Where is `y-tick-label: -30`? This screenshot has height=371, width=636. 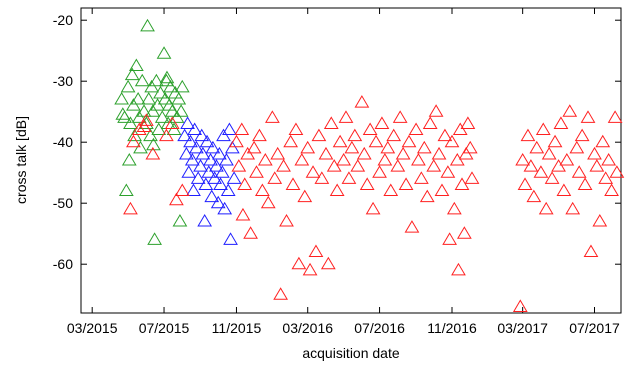
y-tick-label: -30 is located at coordinates (63, 81).